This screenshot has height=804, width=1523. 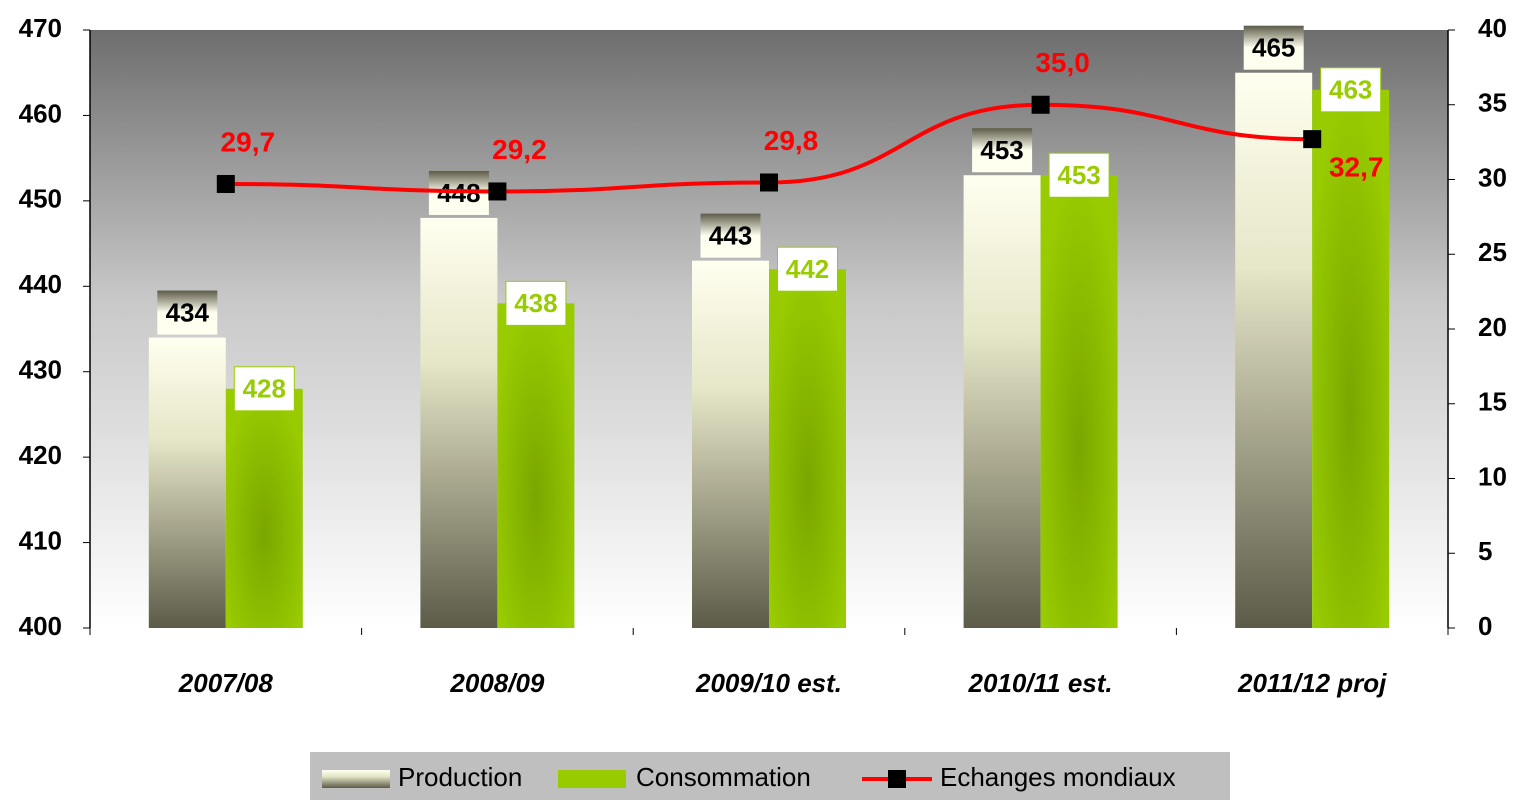 What do you see at coordinates (768, 683) in the screenshot?
I see `x-tick-label: 2009/10 est.` at bounding box center [768, 683].